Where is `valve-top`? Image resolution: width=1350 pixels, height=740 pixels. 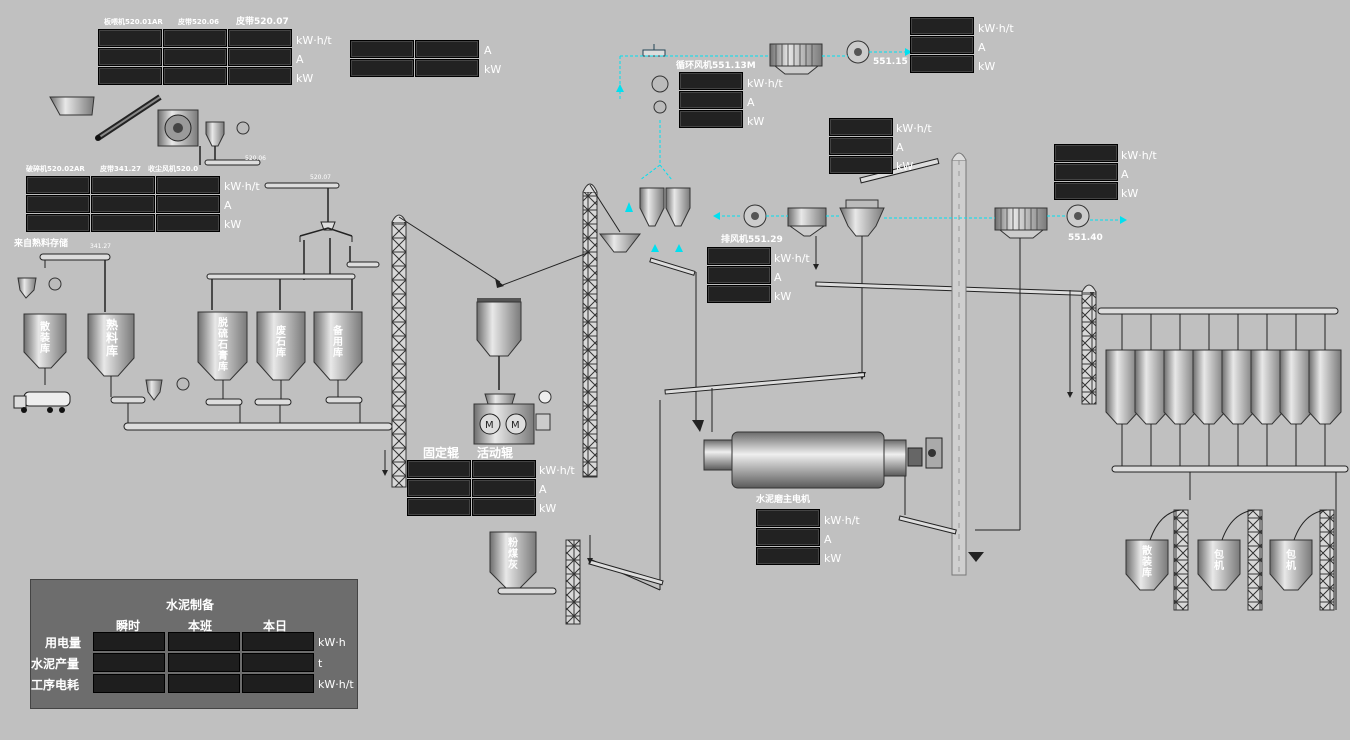
valve-top is located at coordinates (654, 50).